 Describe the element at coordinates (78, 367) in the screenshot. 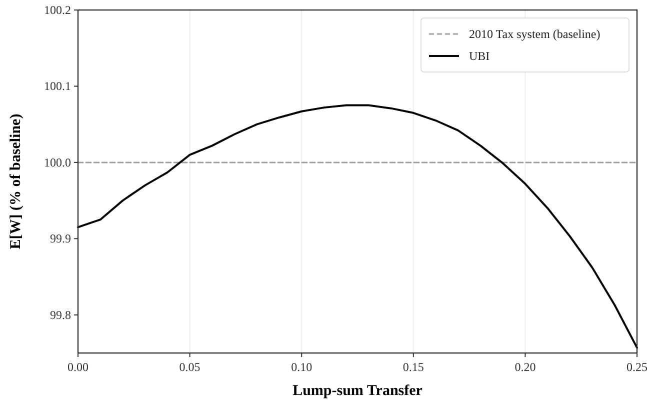

I see `x-tick-label: 0.00` at that location.